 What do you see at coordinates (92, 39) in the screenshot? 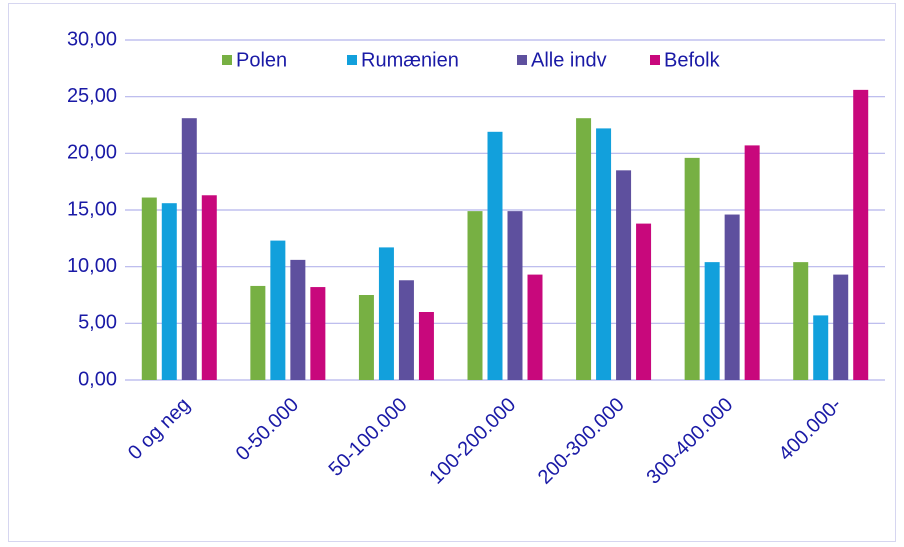
I see `y-tick-label: 30,00` at bounding box center [92, 39].